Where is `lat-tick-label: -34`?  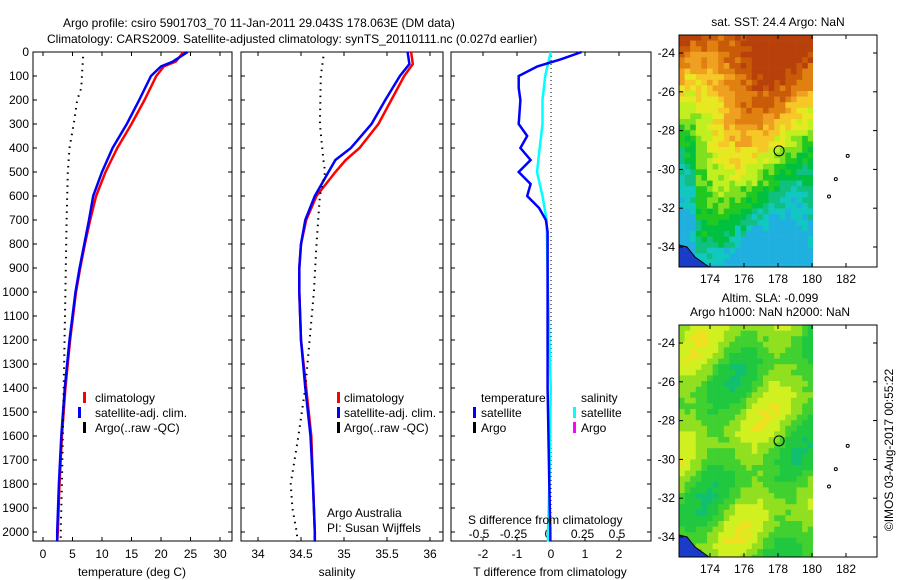 lat-tick-label: -34 is located at coordinates (667, 537).